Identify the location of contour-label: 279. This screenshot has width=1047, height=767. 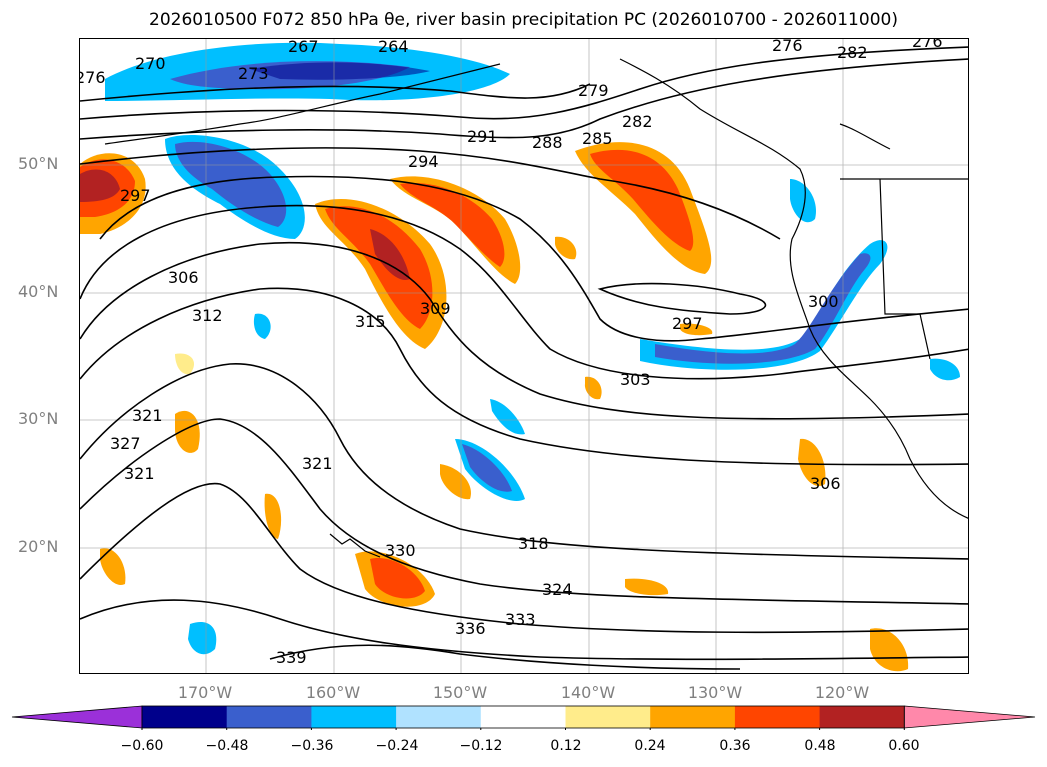
(593, 90).